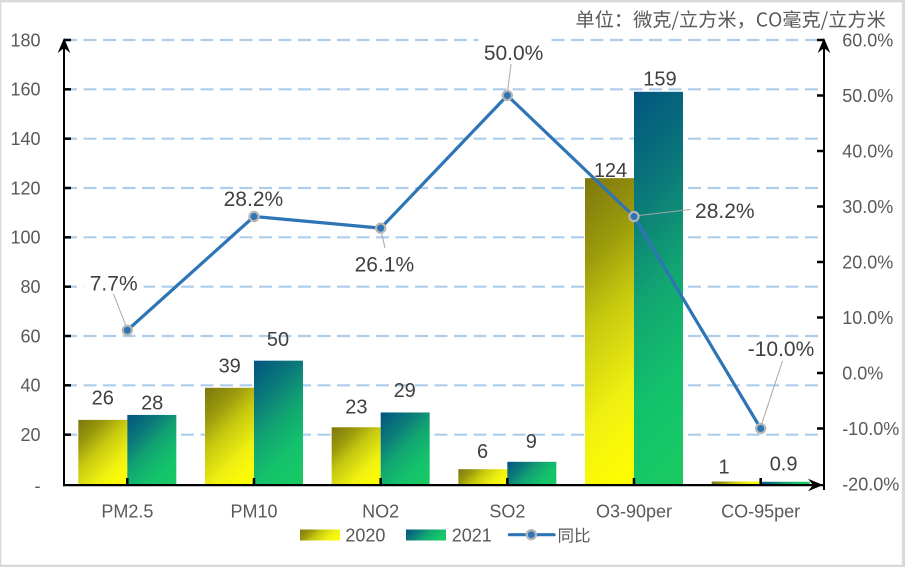 This screenshot has width=905, height=567. Describe the element at coordinates (25, 238) in the screenshot. I see `svg-text: 100` at that location.